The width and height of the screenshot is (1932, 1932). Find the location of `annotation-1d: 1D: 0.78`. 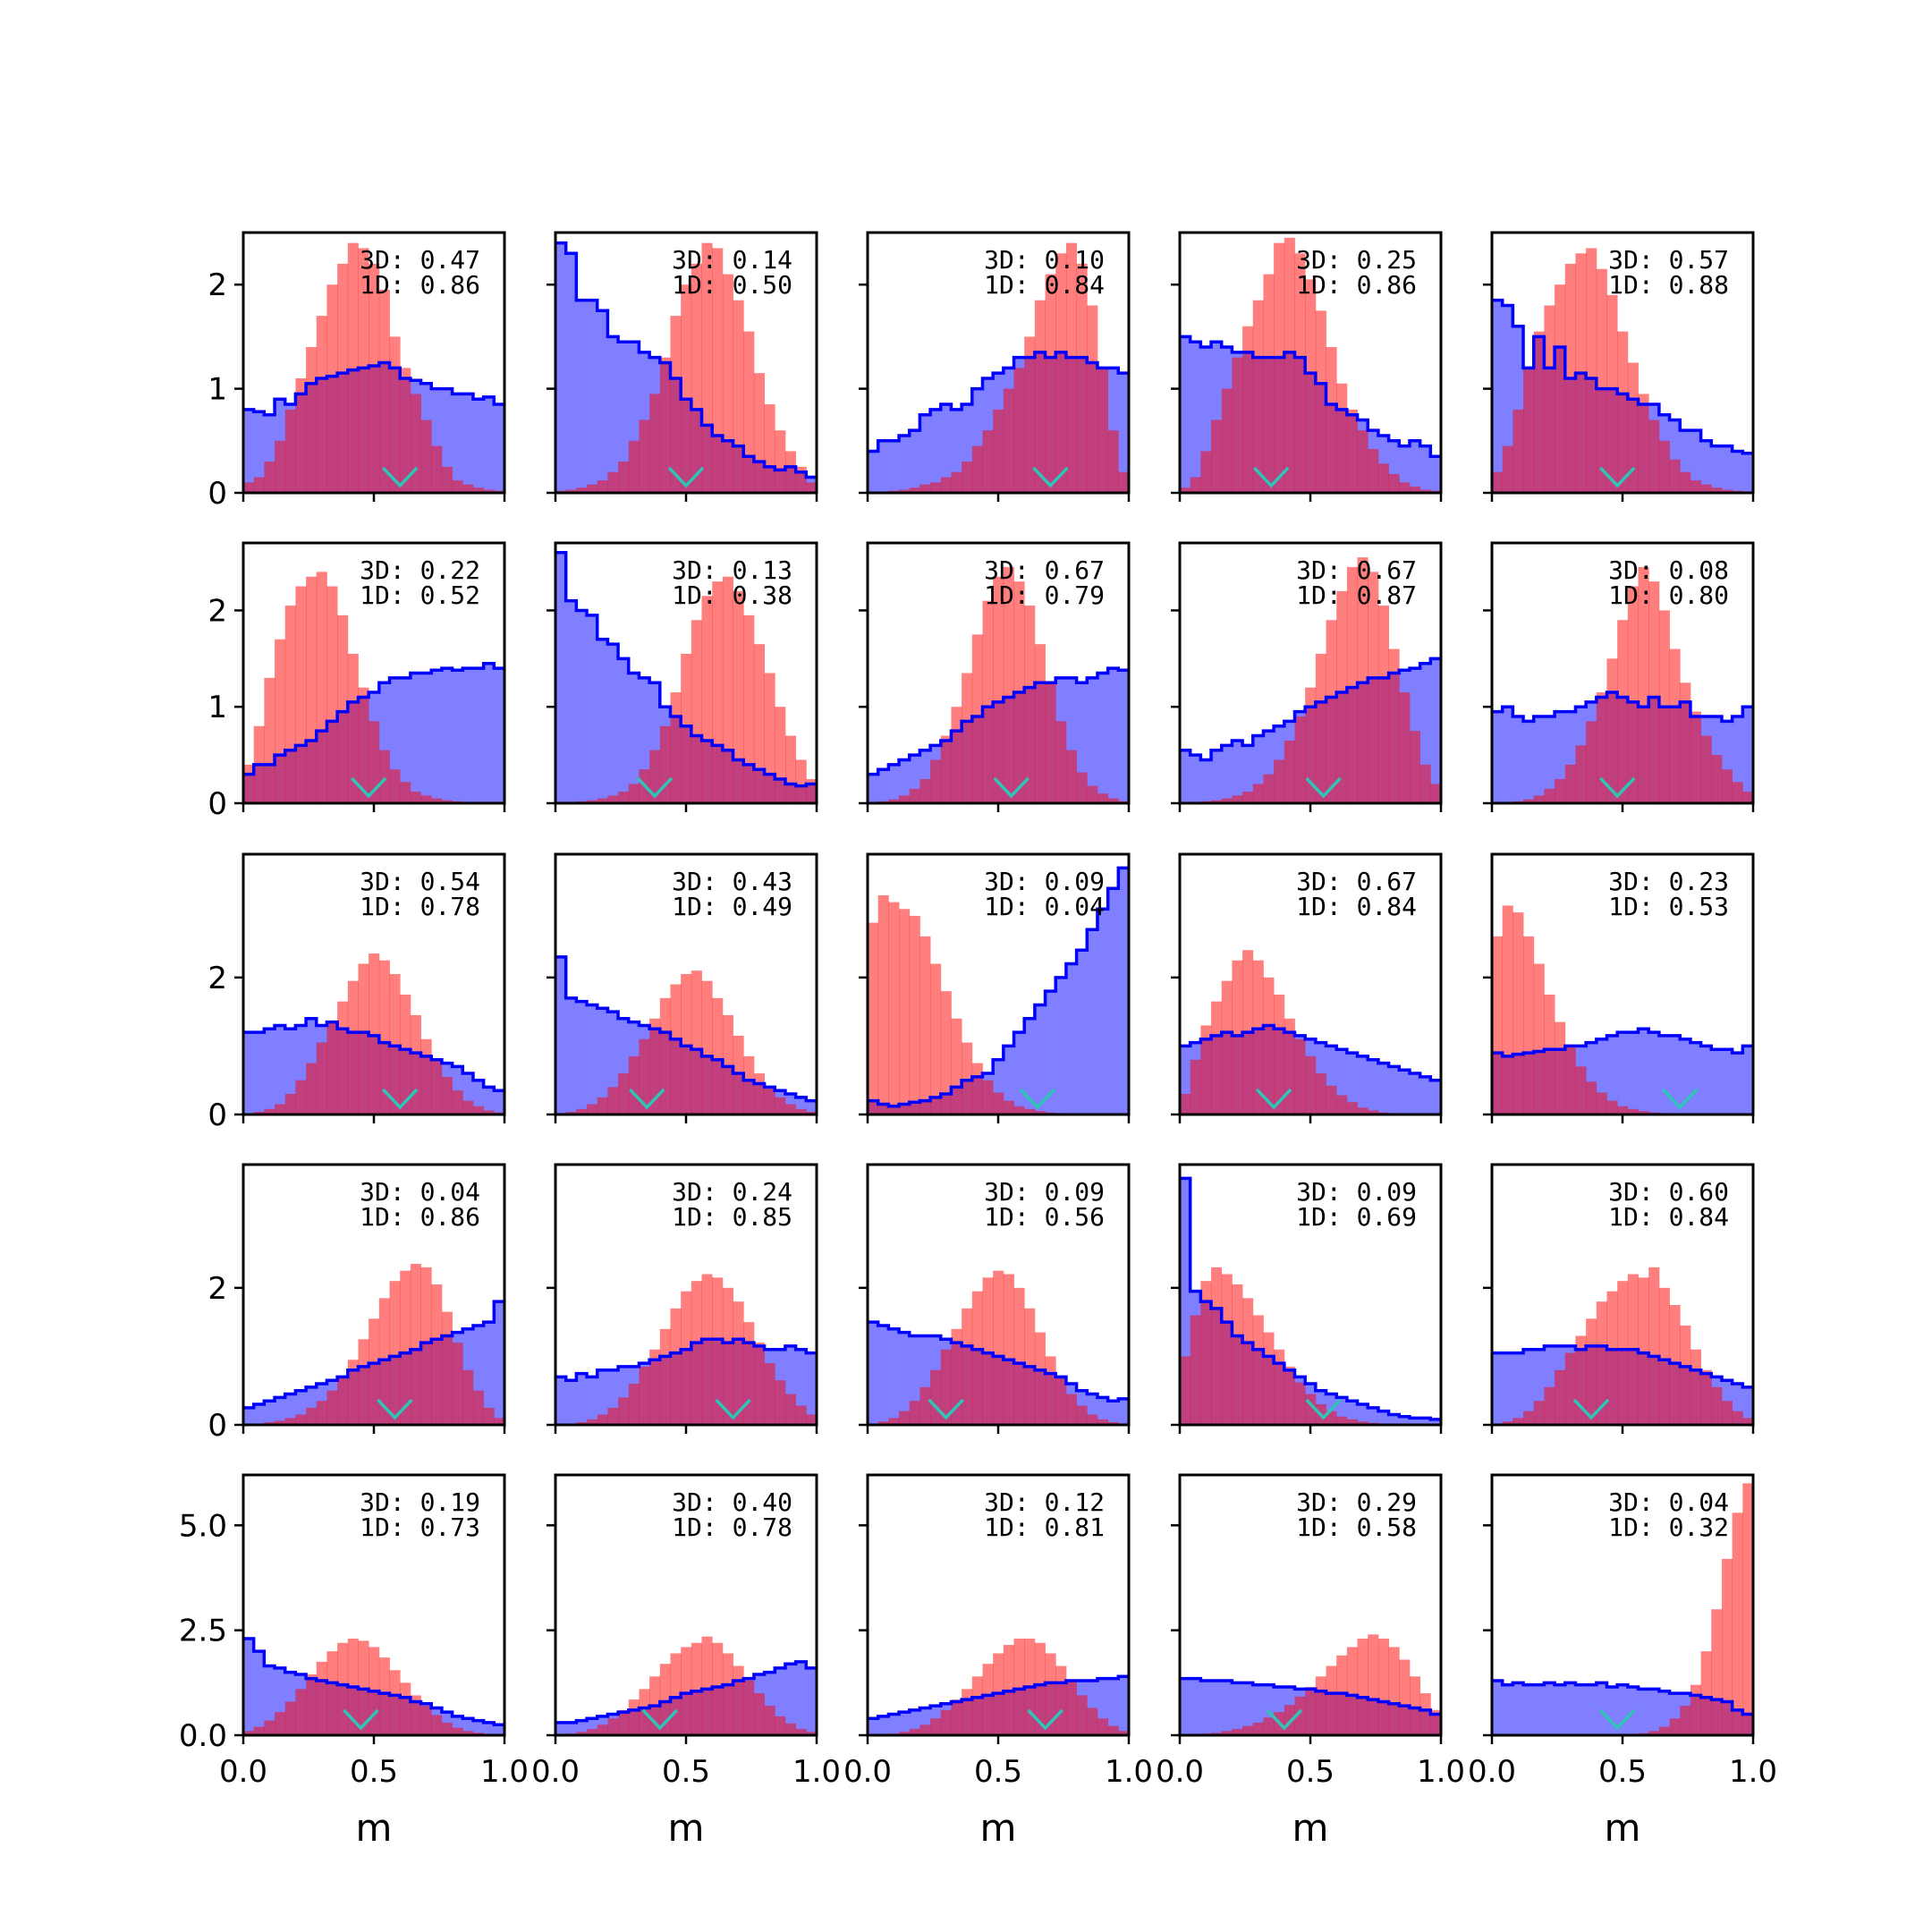

annotation-1d: 1D: 0.78 is located at coordinates (732, 1527).